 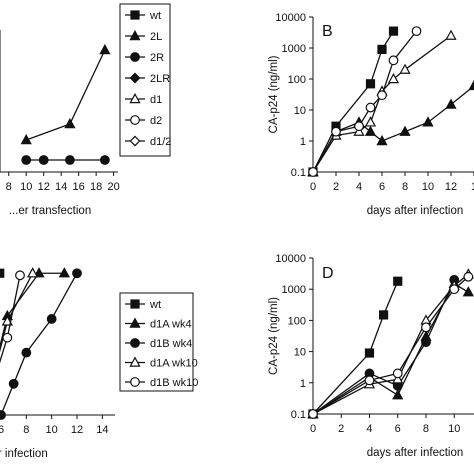 What do you see at coordinates (174, 383) in the screenshot?
I see `legend-label: d1B wk10` at bounding box center [174, 383].